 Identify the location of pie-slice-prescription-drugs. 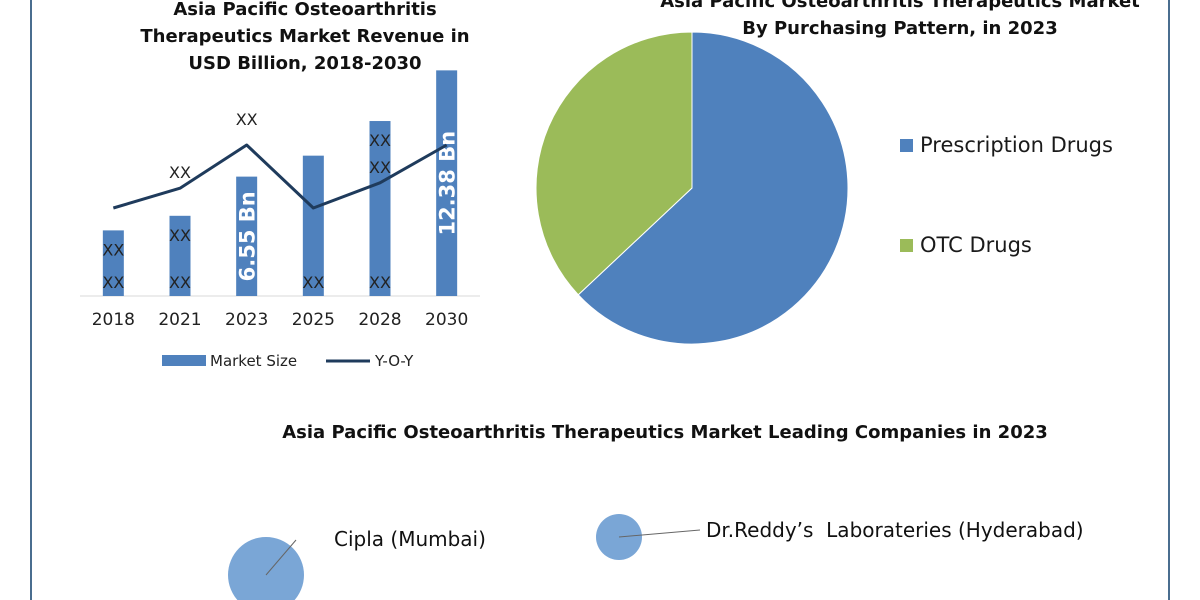
(713, 188).